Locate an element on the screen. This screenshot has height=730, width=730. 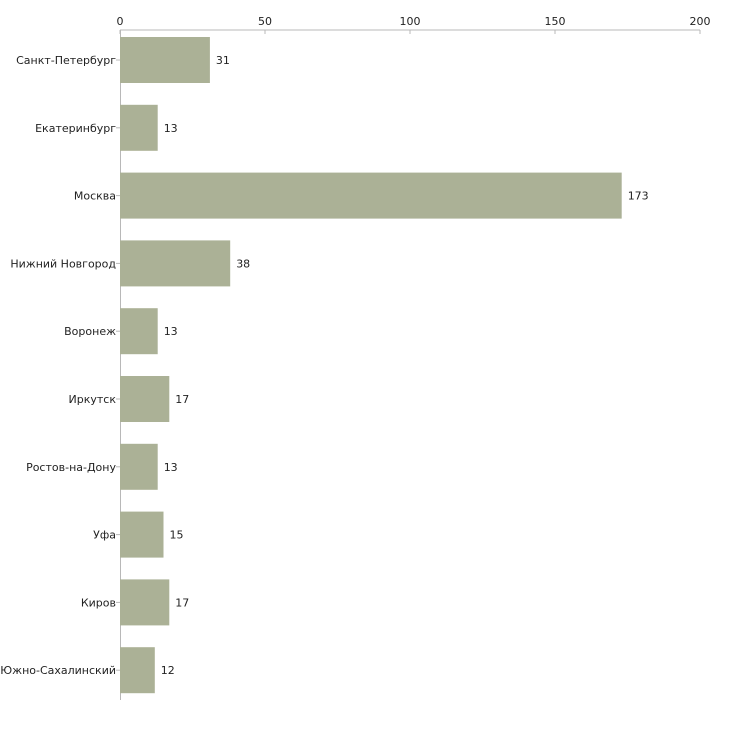
category-label: Иркутск is located at coordinates (93, 399).